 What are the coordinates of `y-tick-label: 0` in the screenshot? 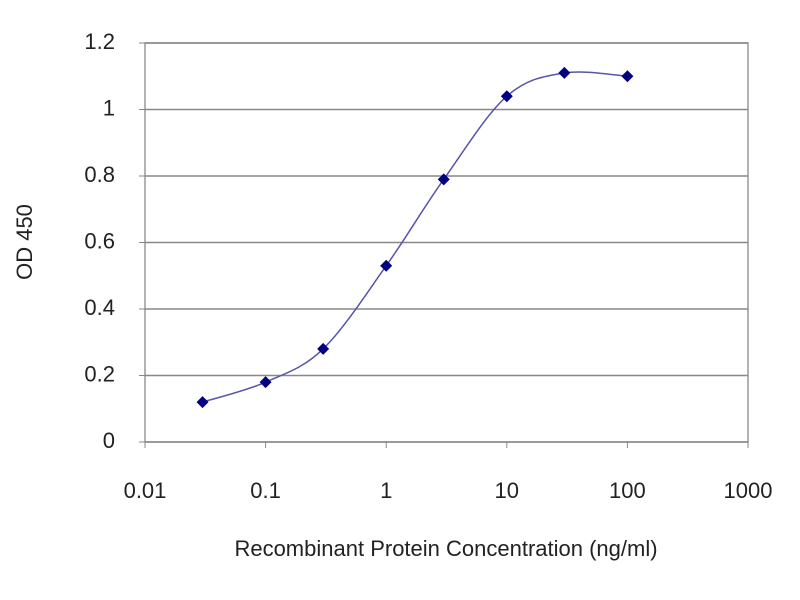 It's located at (109, 440).